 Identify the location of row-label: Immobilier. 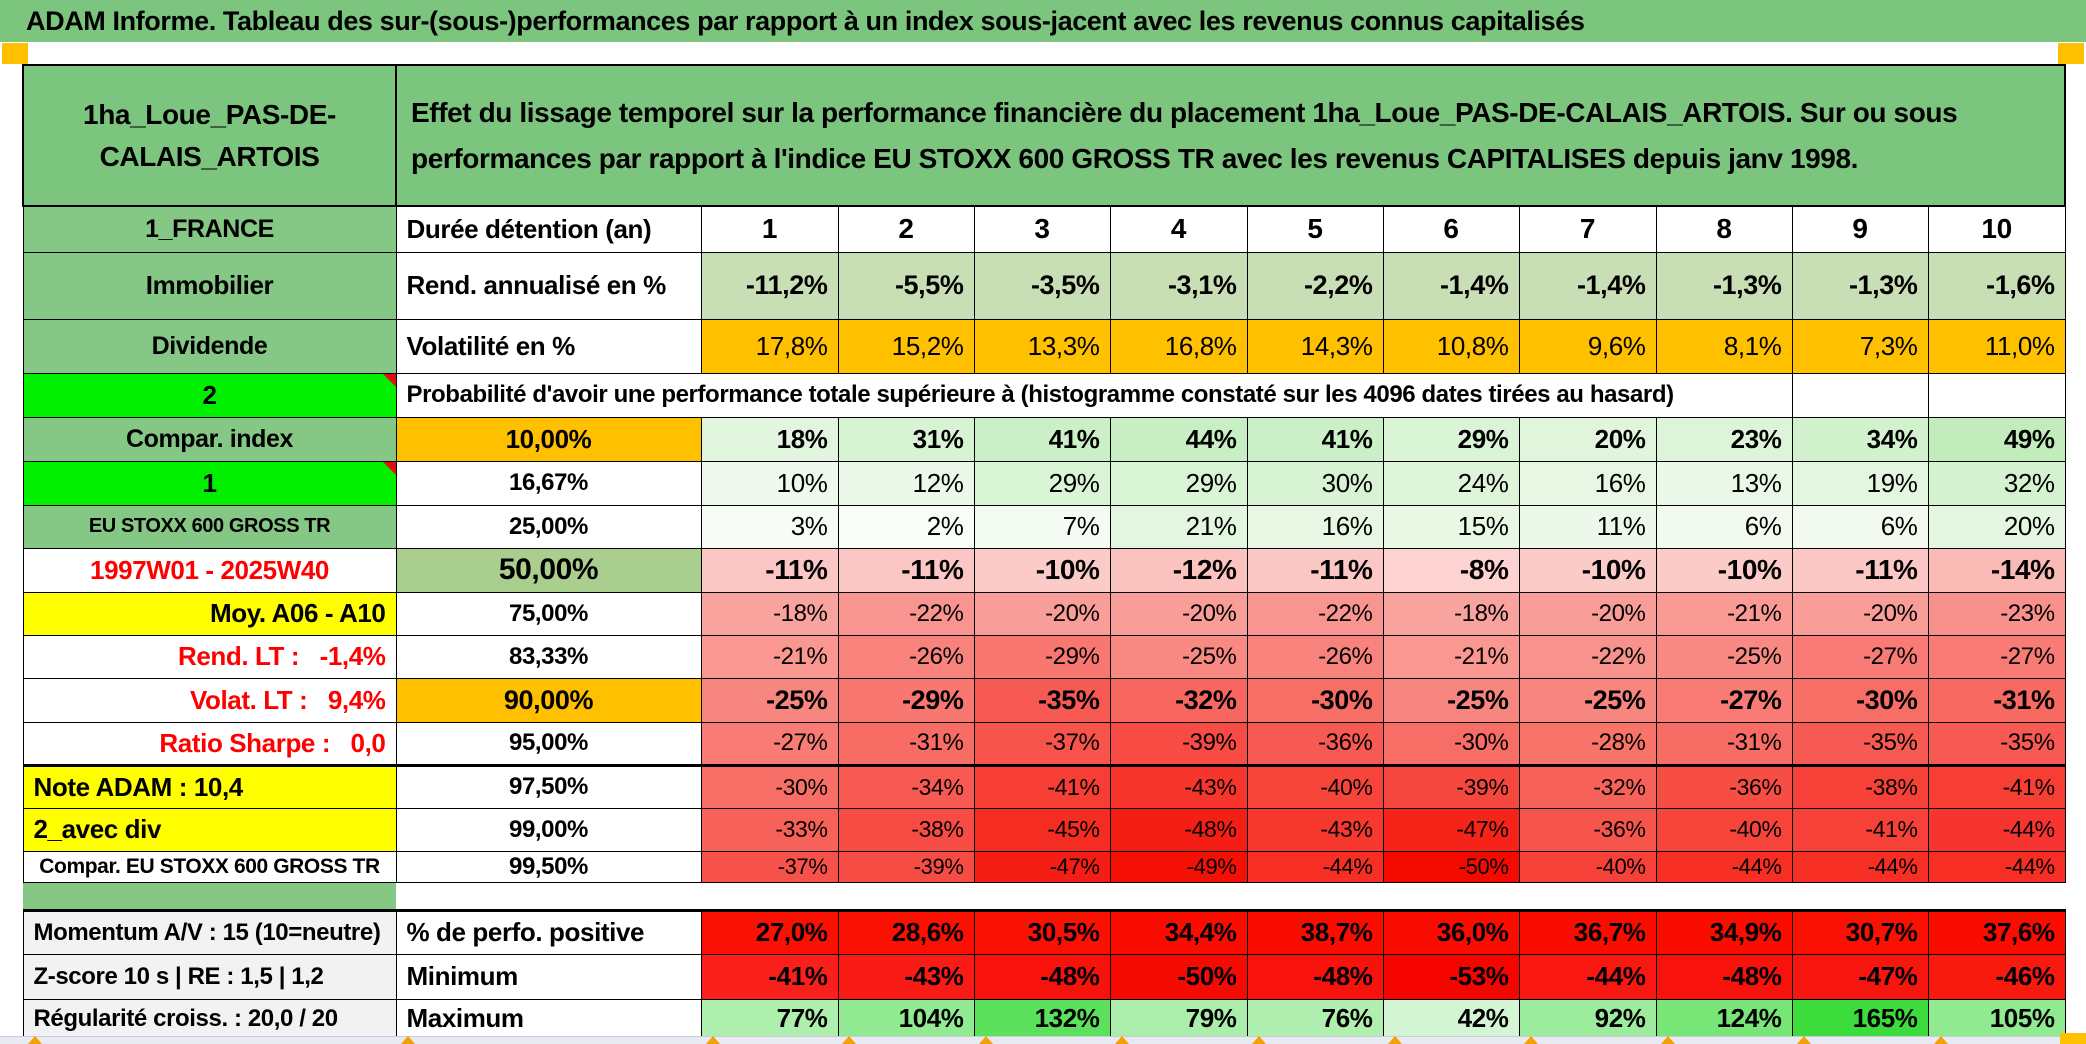
(209, 285).